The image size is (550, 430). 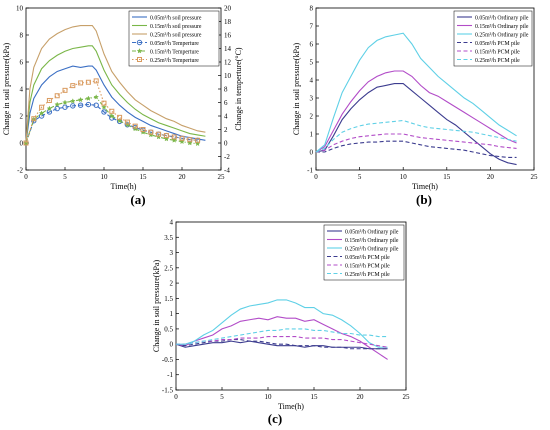 What do you see at coordinates (20, 9) in the screenshot?
I see `y-tick-label: 10` at bounding box center [20, 9].